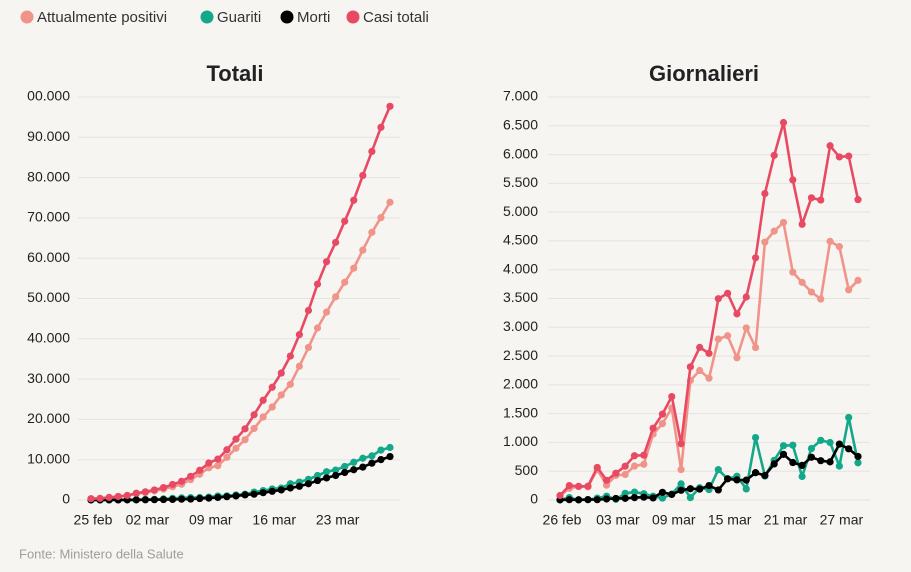  What do you see at coordinates (313, 17) in the screenshot?
I see `legend-label: Morti` at bounding box center [313, 17].